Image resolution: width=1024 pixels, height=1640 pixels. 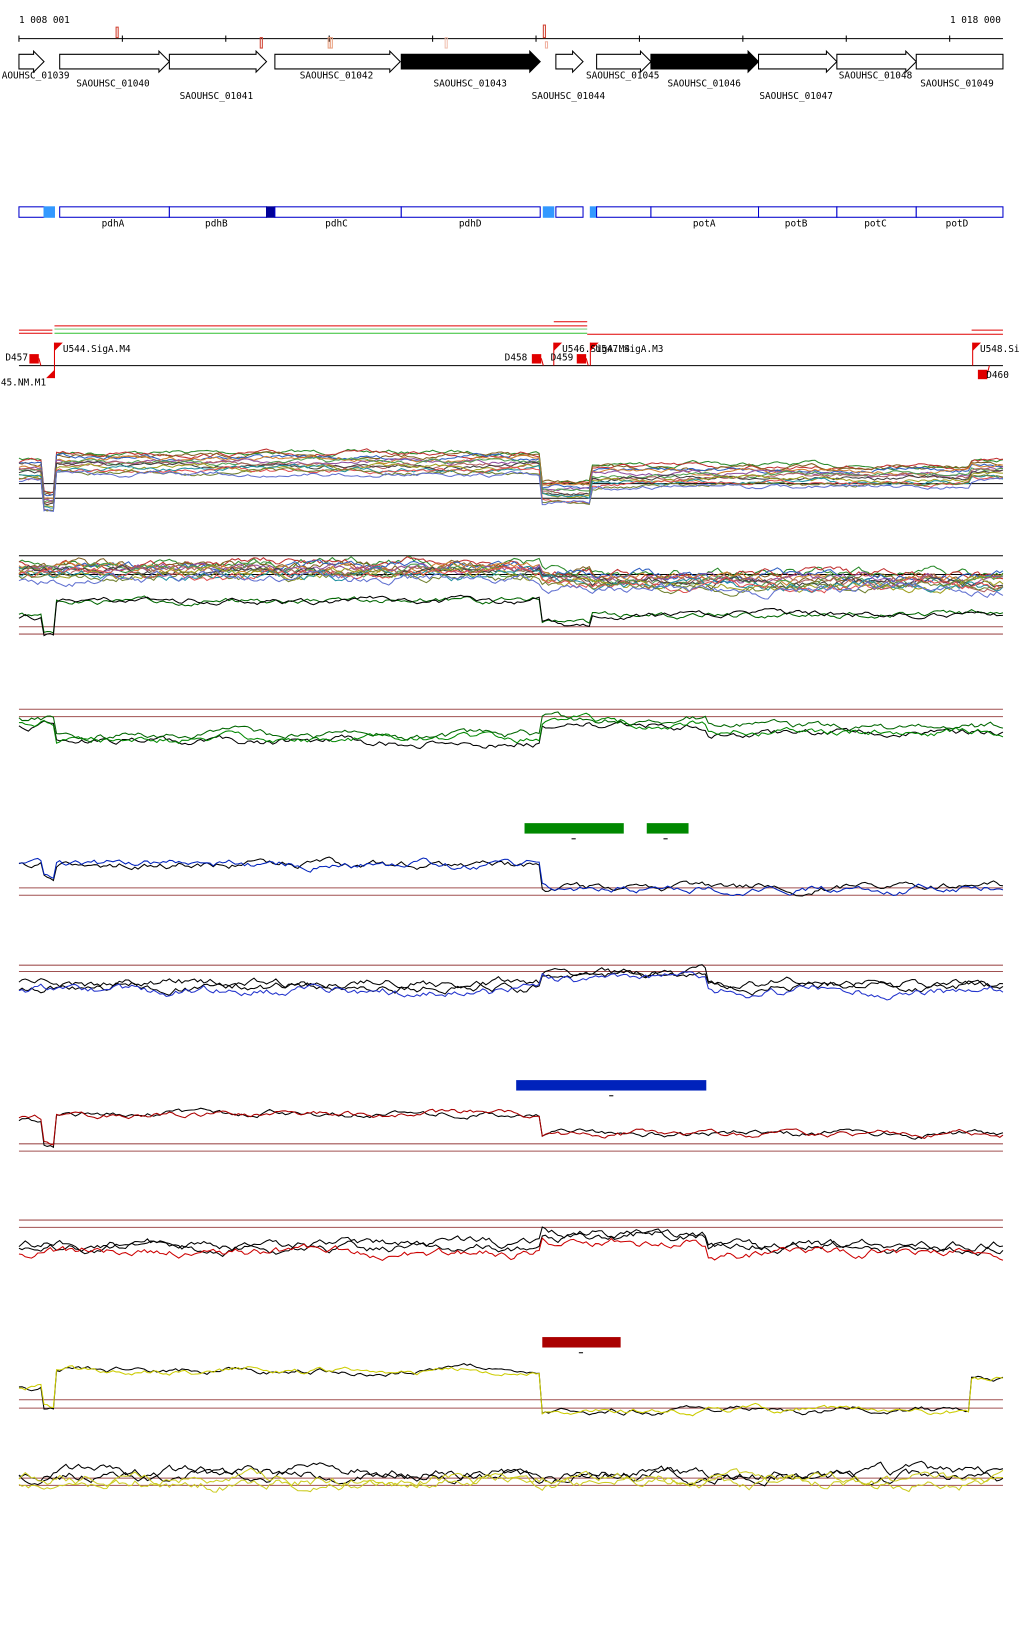 What do you see at coordinates (875, 224) in the screenshot?
I see `operon-gene-label: potC` at bounding box center [875, 224].